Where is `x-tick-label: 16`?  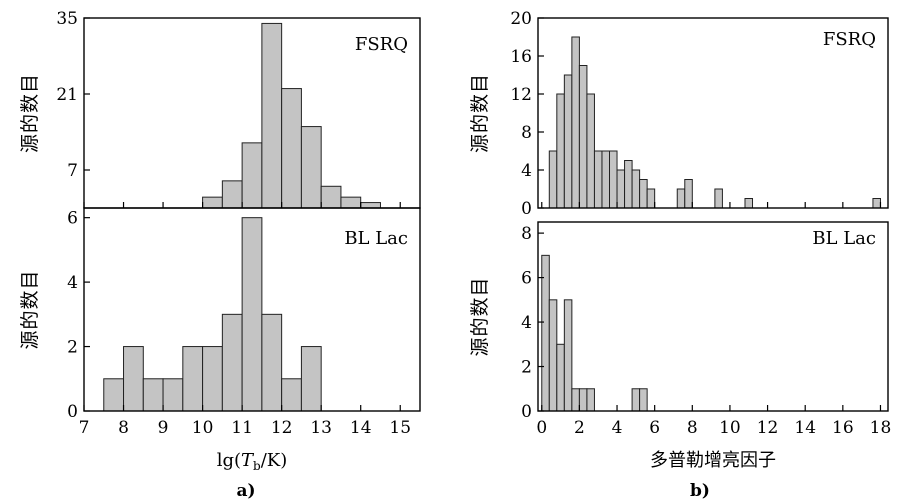
x-tick-label: 16 is located at coordinates (843, 428).